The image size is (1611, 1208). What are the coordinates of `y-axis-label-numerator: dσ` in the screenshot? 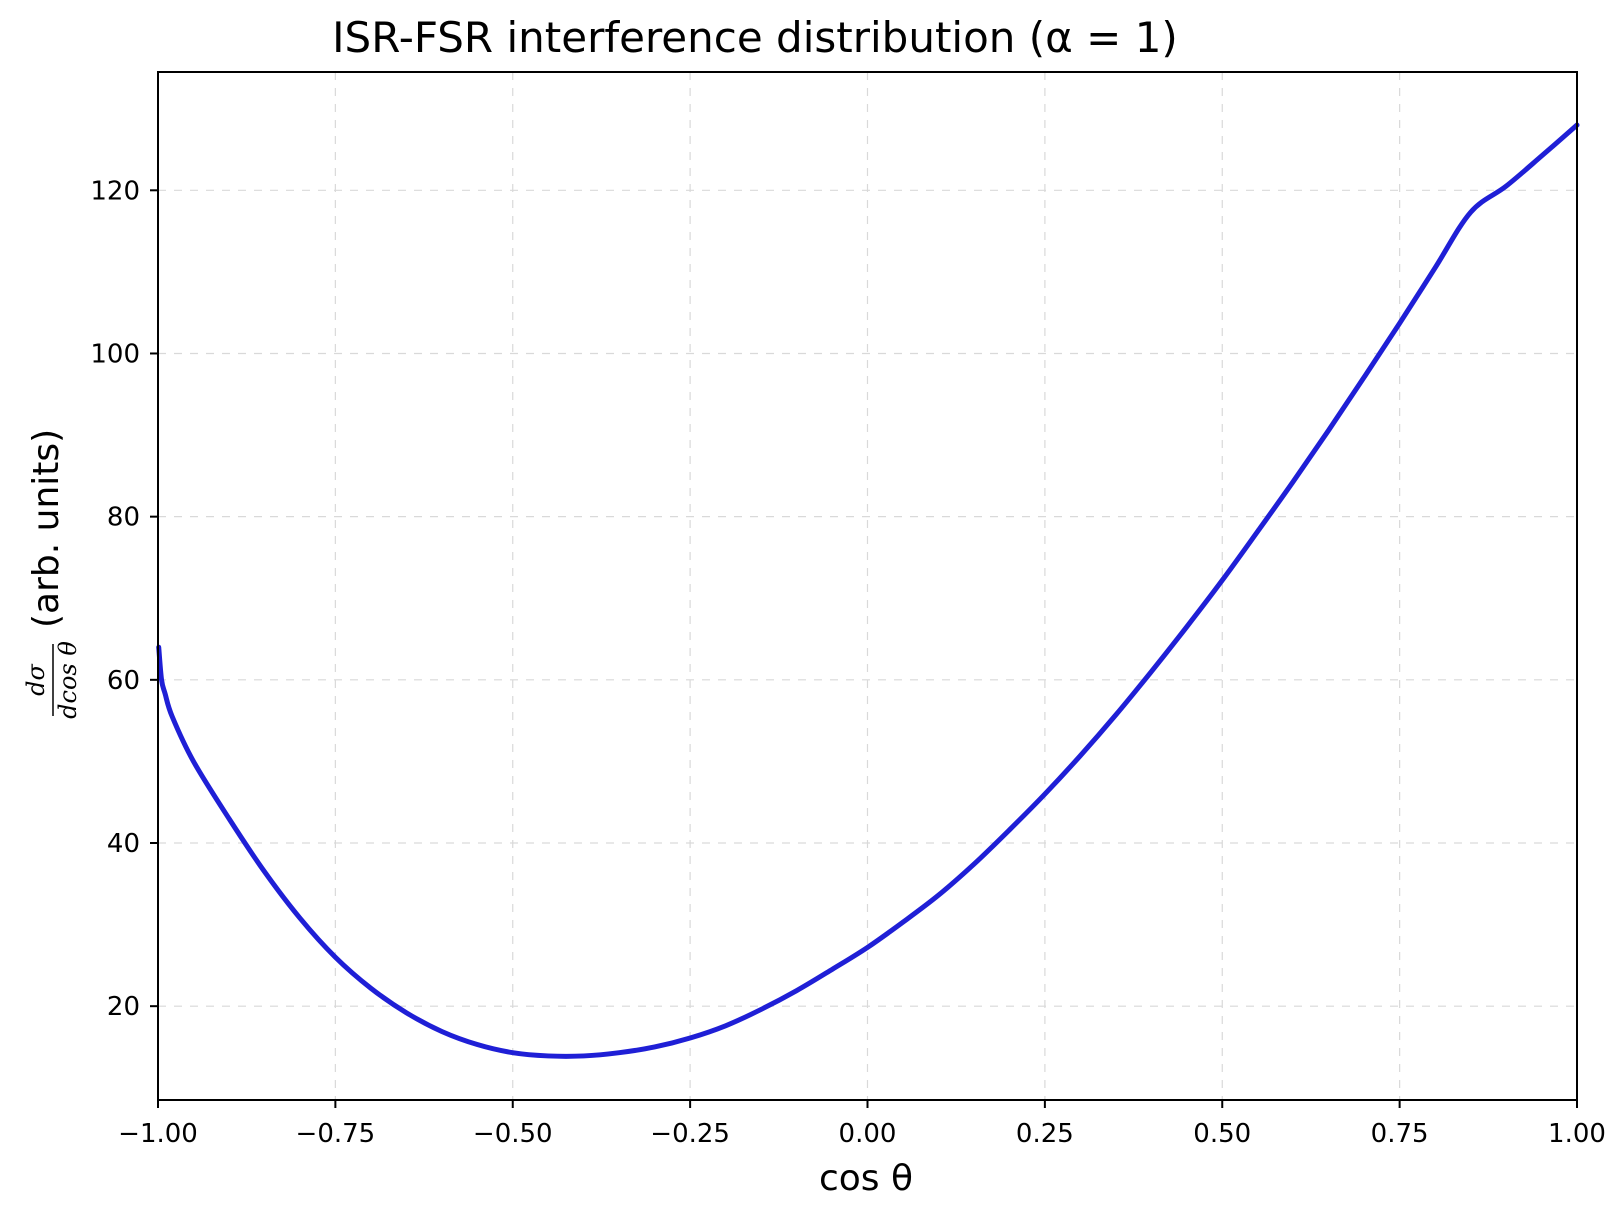 It's located at (36, 680).